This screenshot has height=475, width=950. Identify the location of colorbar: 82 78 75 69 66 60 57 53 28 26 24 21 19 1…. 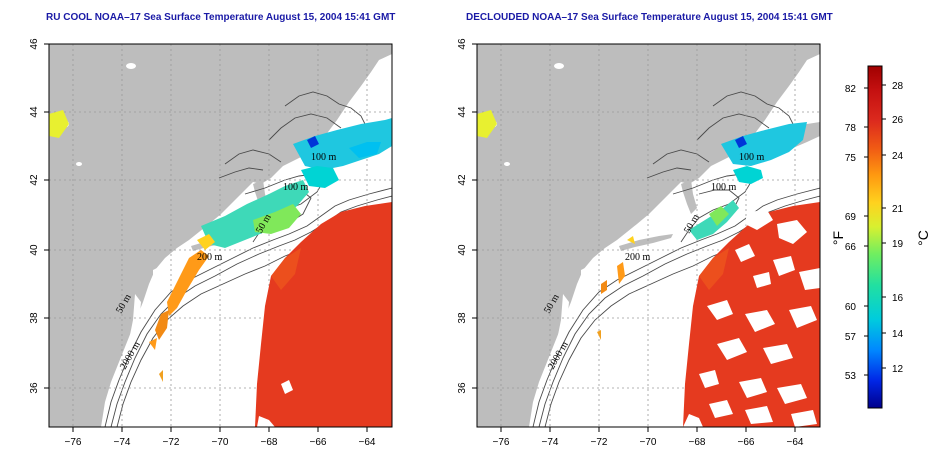
(880, 237).